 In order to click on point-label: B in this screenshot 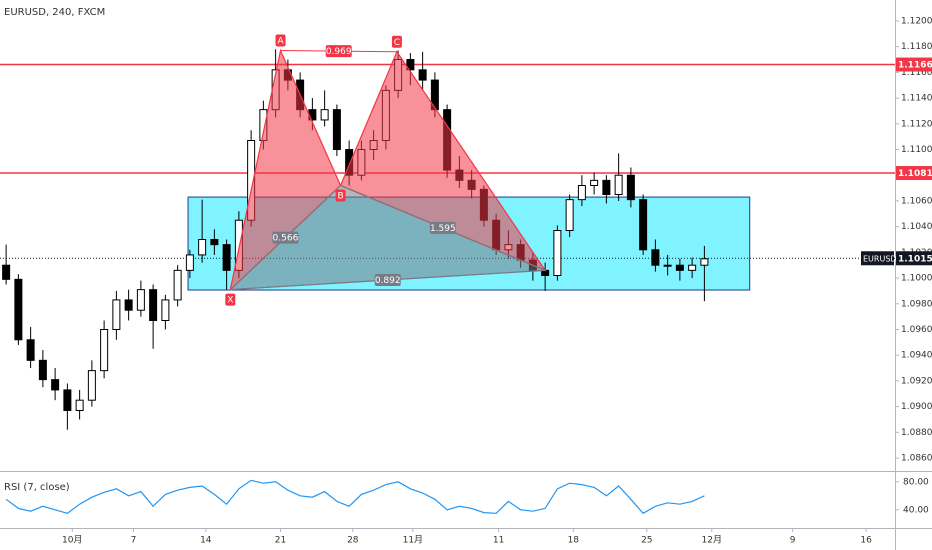, I will do `click(340, 197)`.